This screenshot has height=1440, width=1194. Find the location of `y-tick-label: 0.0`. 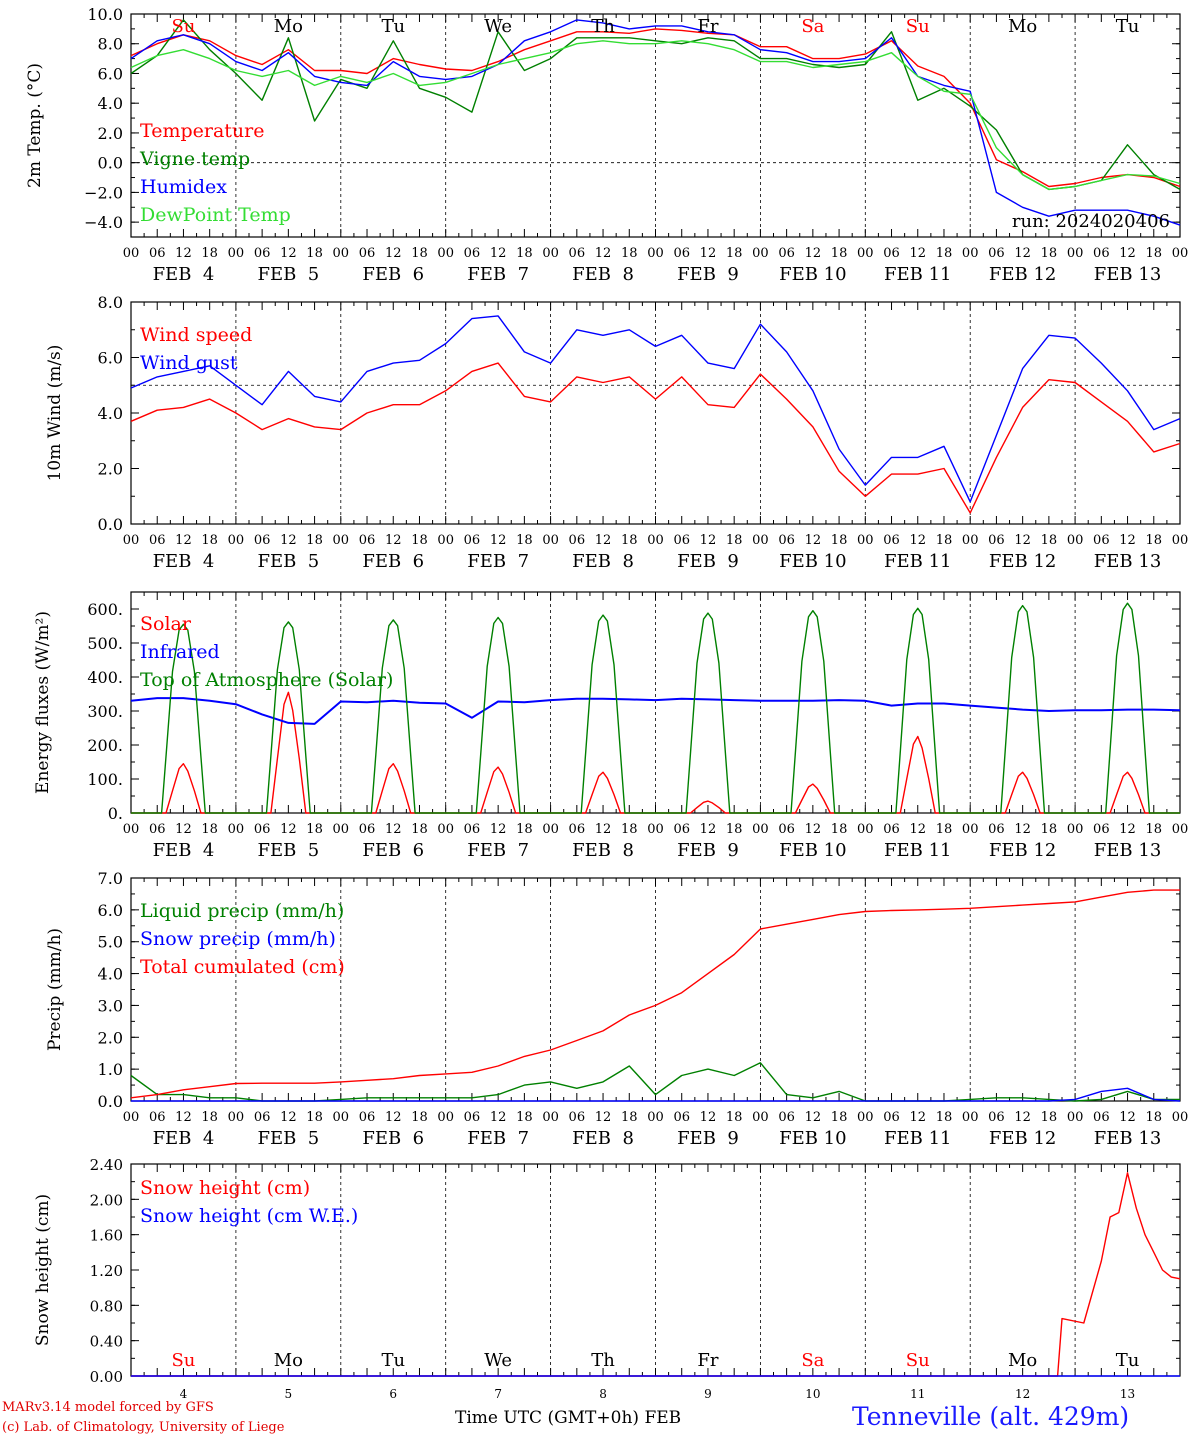

y-tick-label: 0.0 is located at coordinates (110, 524).